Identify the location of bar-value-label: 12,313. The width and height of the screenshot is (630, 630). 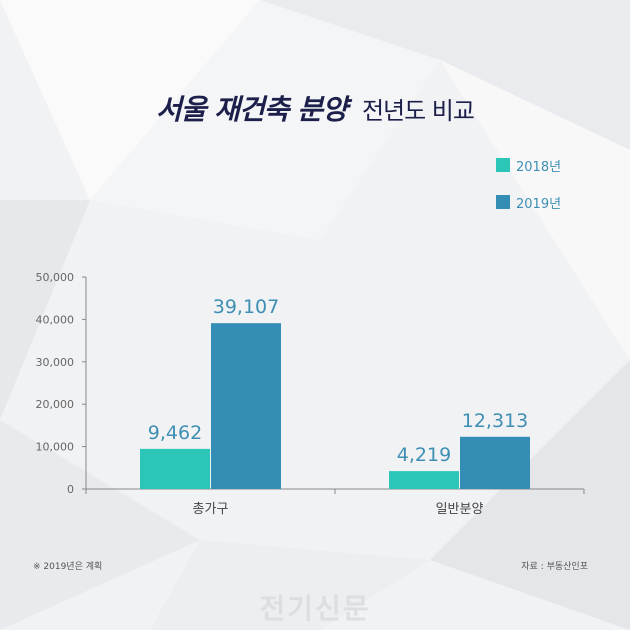
(495, 421).